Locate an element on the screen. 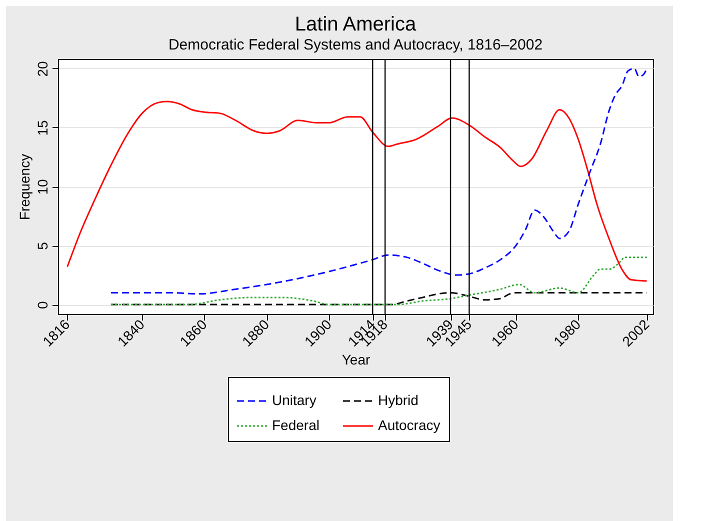  y-tick-label: 10 is located at coordinates (42, 187).